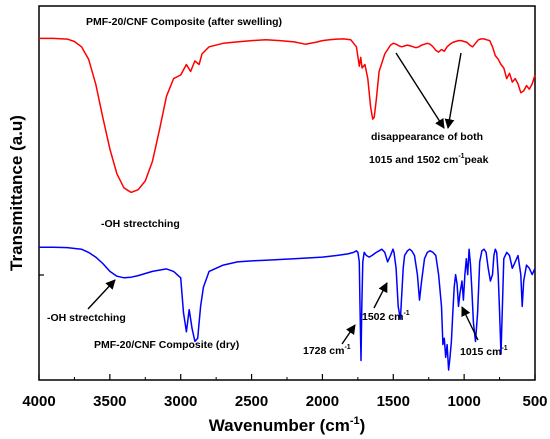 The height and width of the screenshot is (439, 550). Describe the element at coordinates (534, 401) in the screenshot. I see `x-tick-label: 500` at that location.